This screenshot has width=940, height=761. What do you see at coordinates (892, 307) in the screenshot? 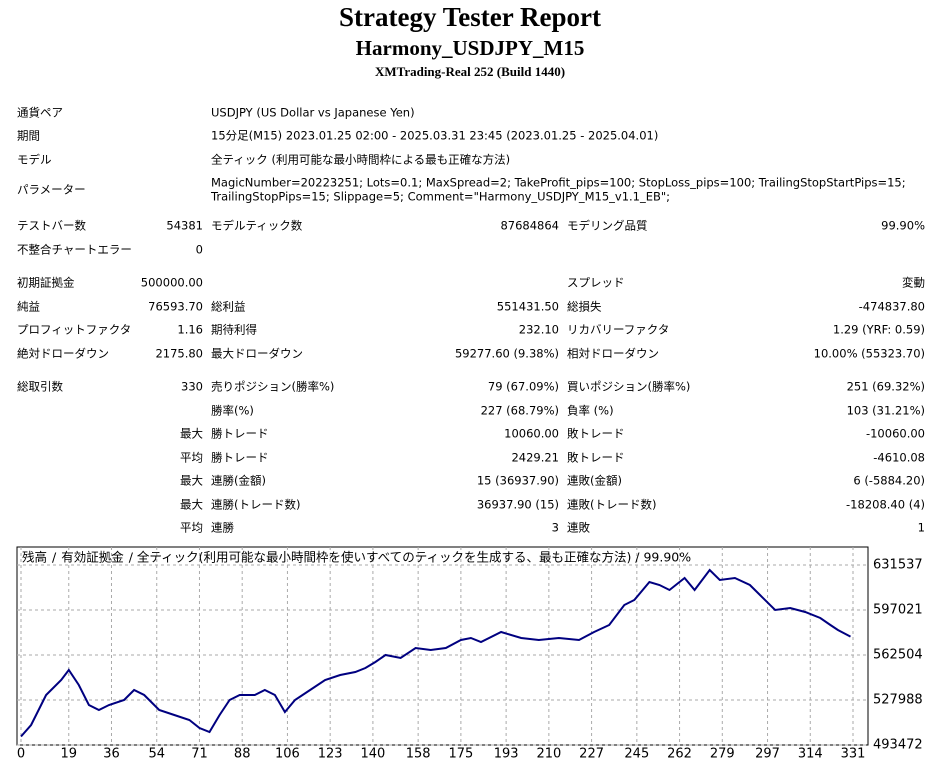
I see `stat-value: -474837.80` at bounding box center [892, 307].